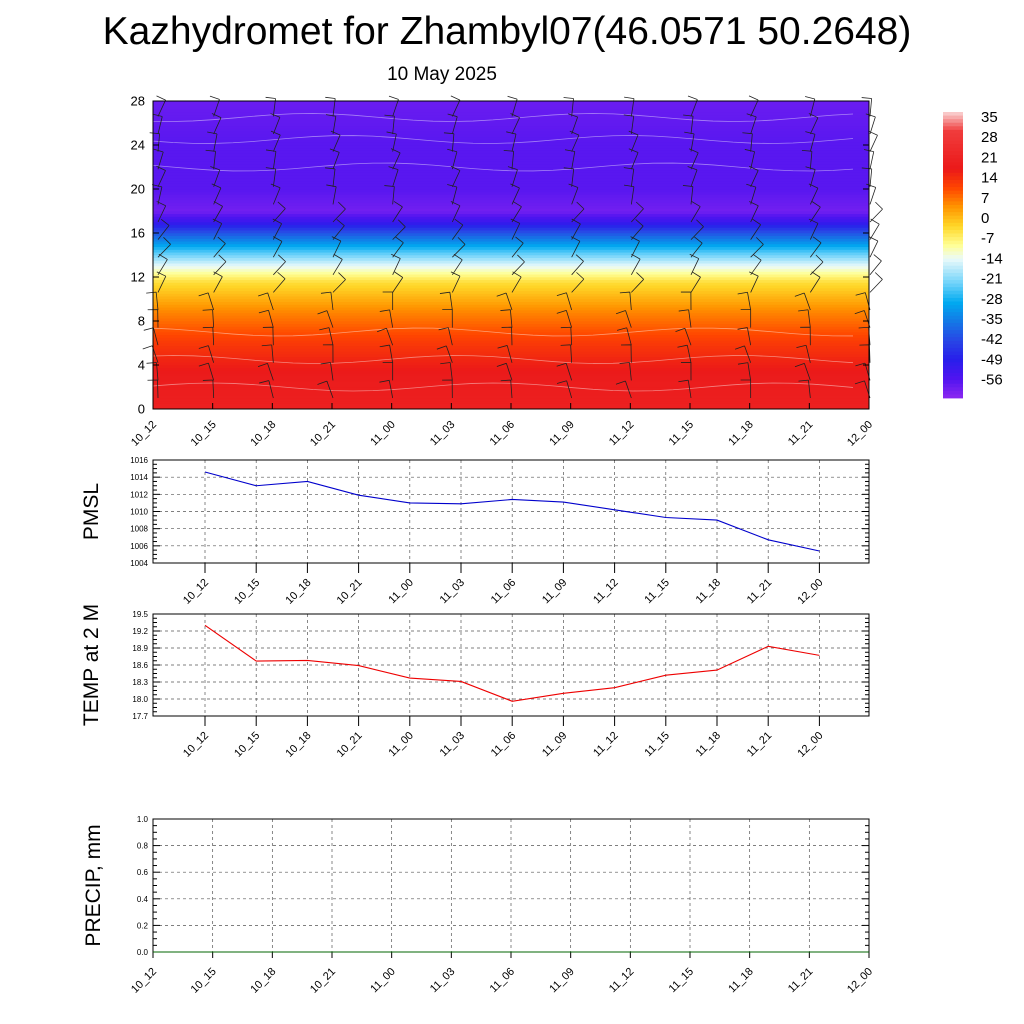  What do you see at coordinates (987, 238) in the screenshot?
I see `colorbar-label: -7` at bounding box center [987, 238].